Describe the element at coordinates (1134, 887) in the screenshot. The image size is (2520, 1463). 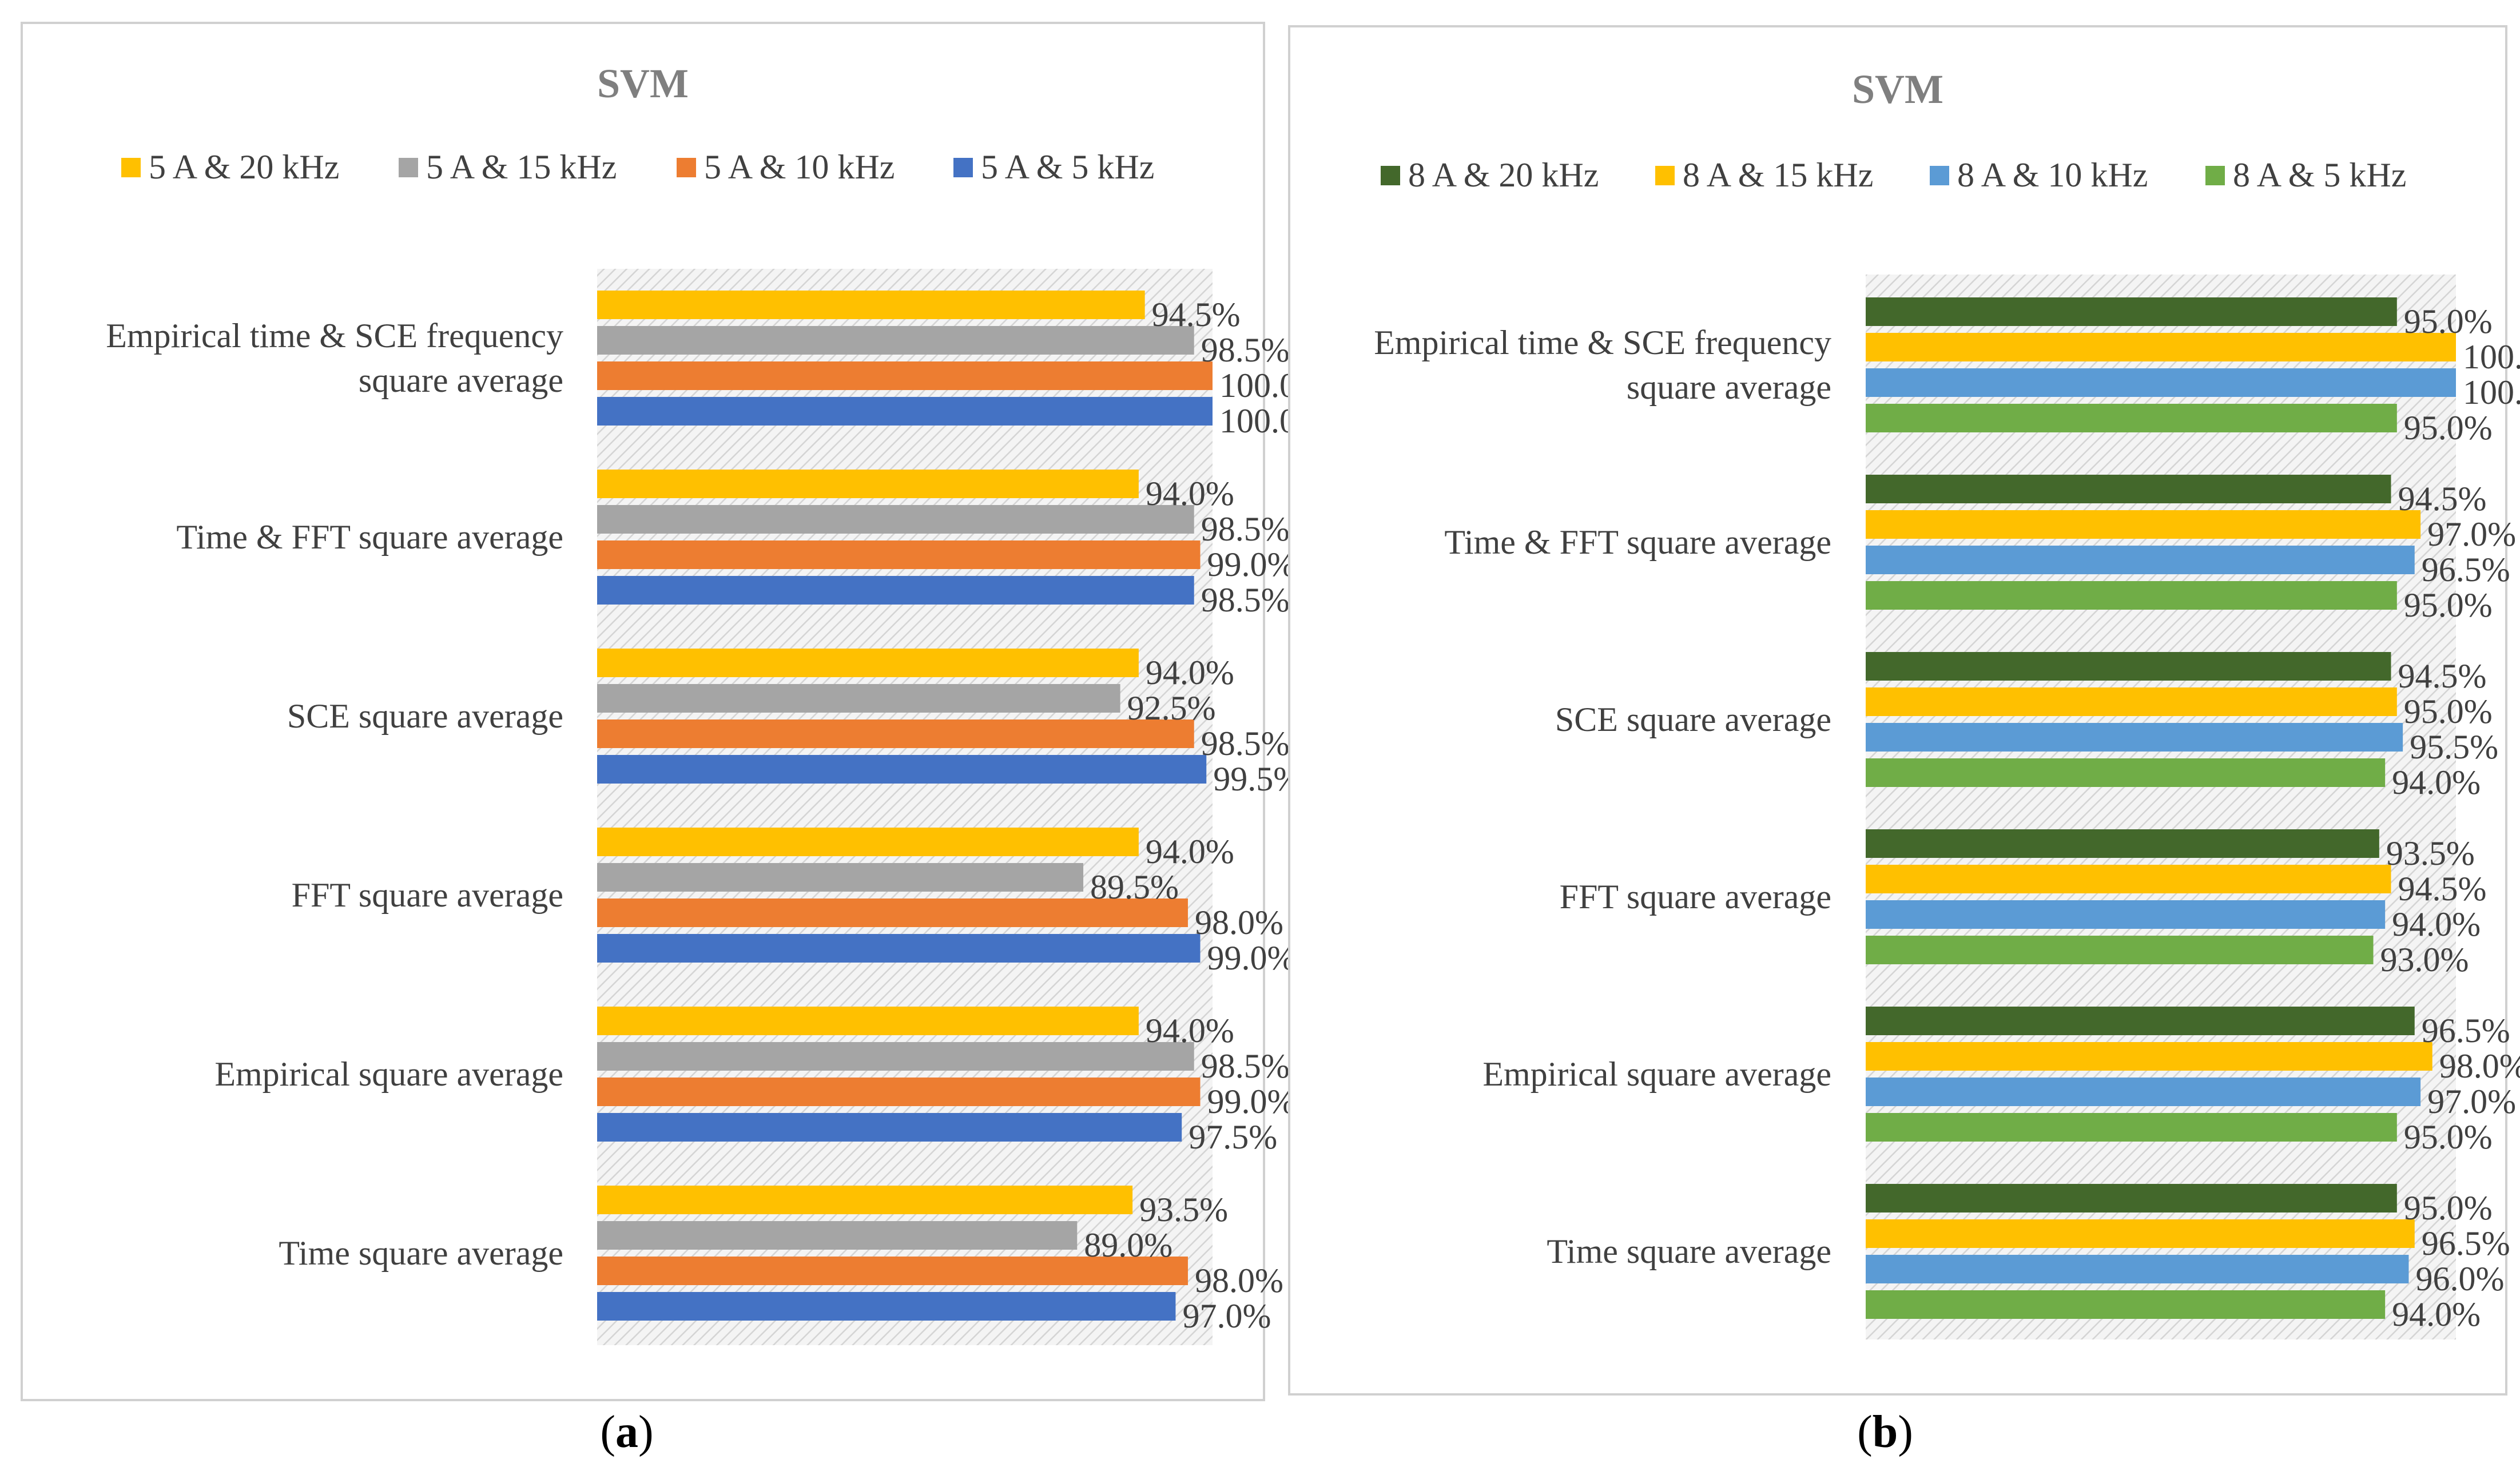
I see `data-label: 89.5%` at that location.